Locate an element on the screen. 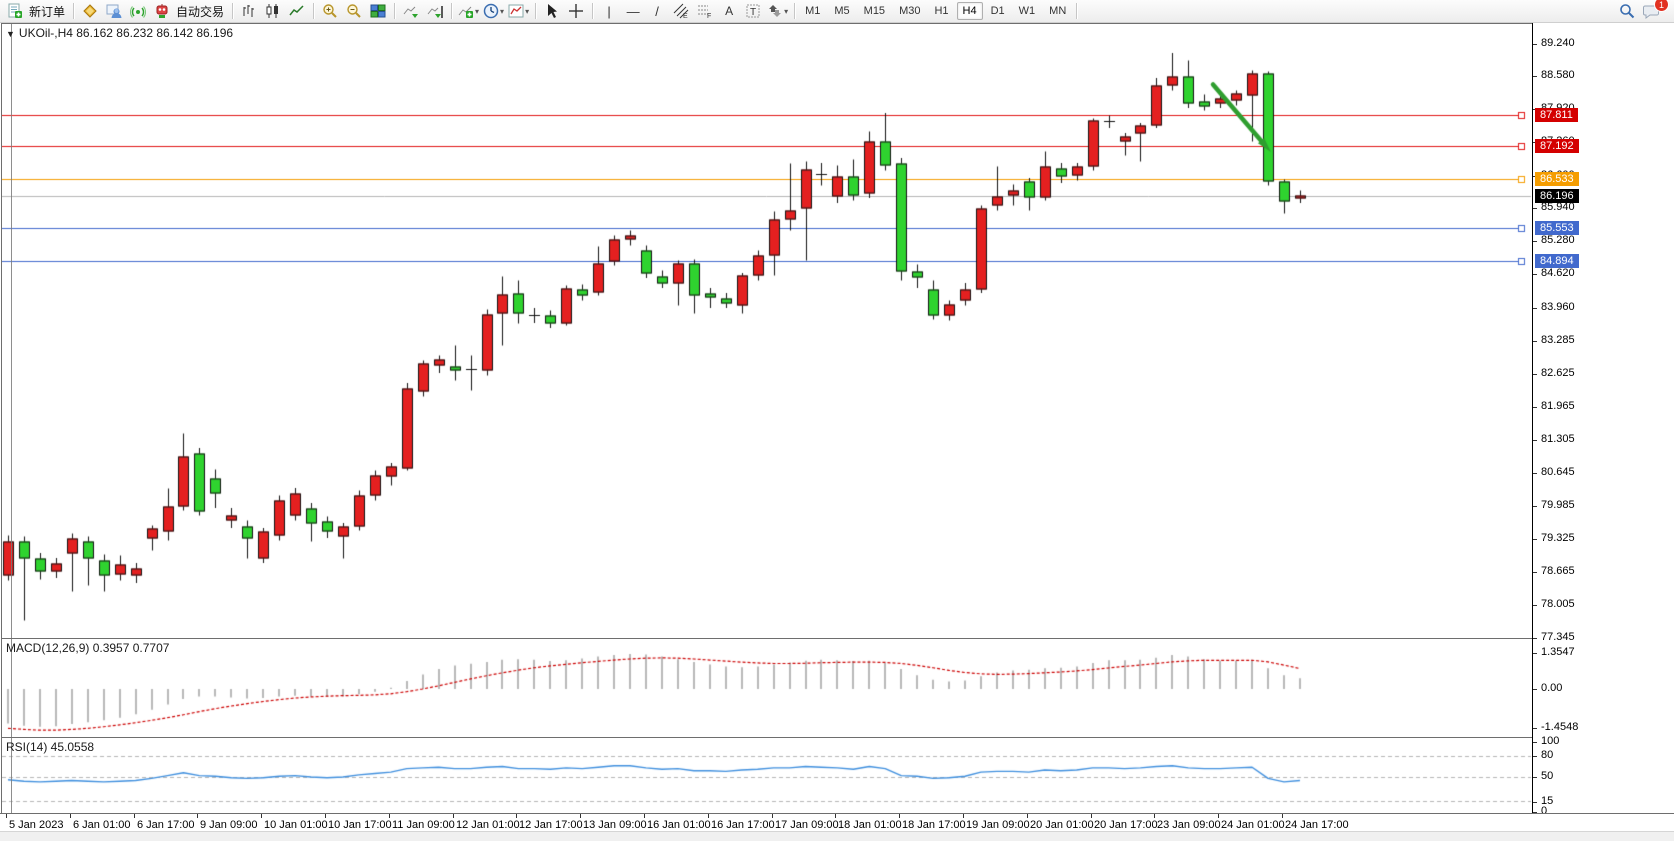 Image resolution: width=1674 pixels, height=842 pixels. text-label-icon: T is located at coordinates (753, 11).